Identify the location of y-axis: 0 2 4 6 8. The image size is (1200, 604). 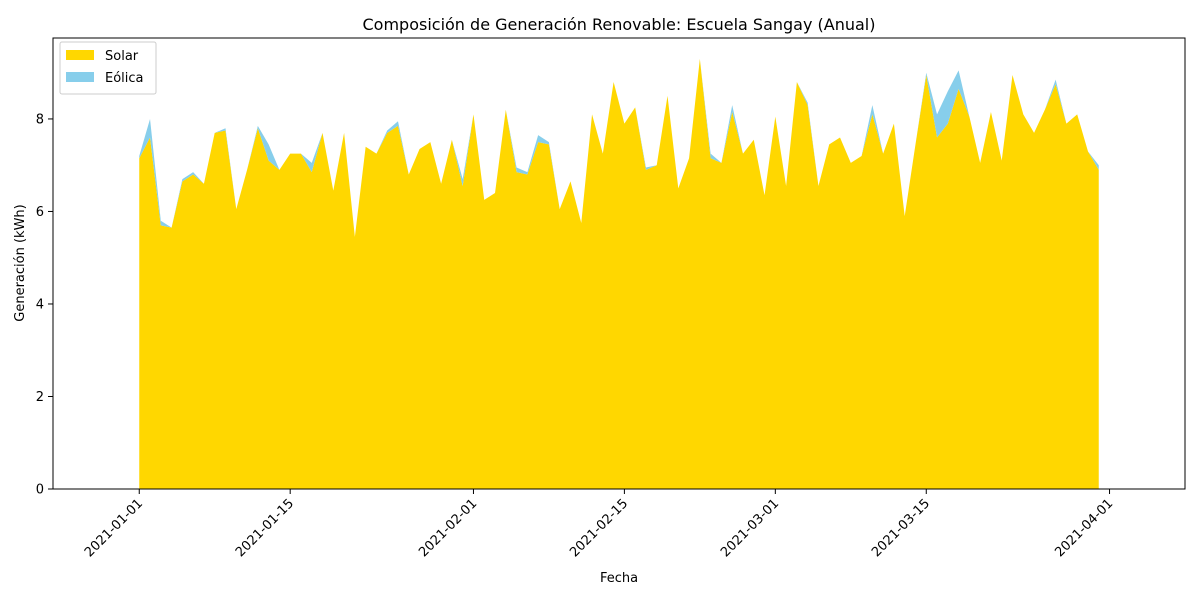
(44, 305).